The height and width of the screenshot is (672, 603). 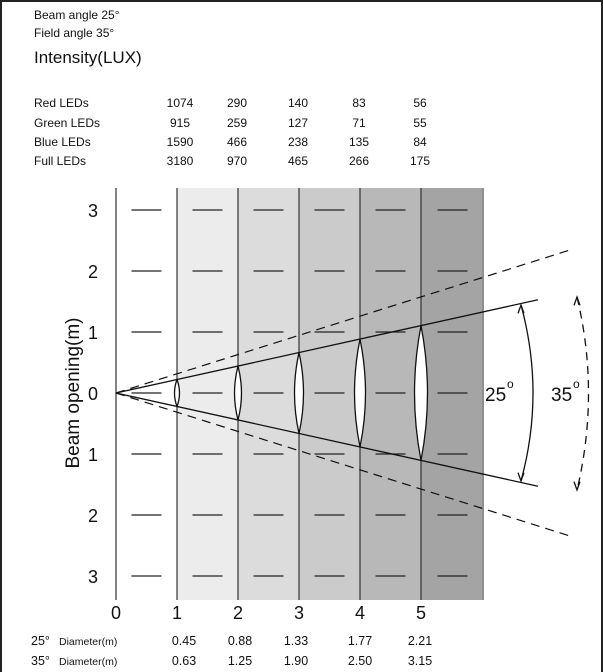 I want to click on x-tick-label: 5, so click(x=421, y=613).